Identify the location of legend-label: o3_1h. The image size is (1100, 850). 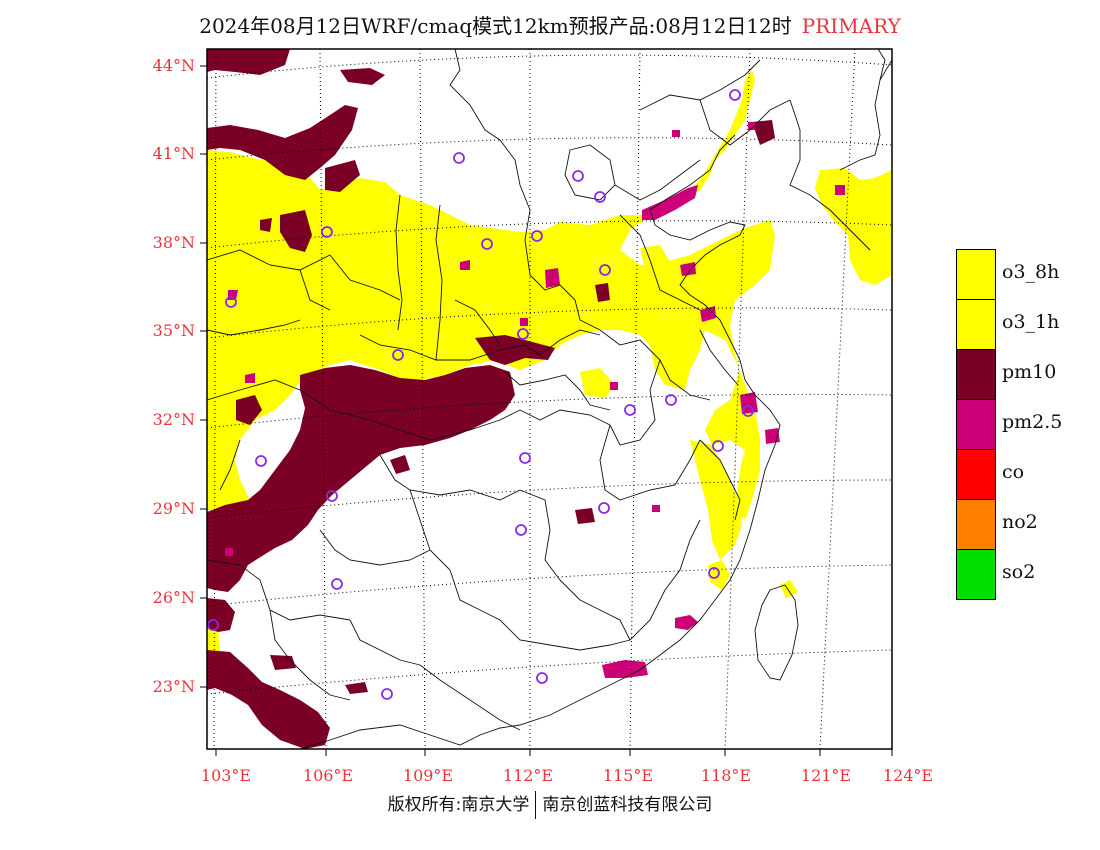
(1031, 322).